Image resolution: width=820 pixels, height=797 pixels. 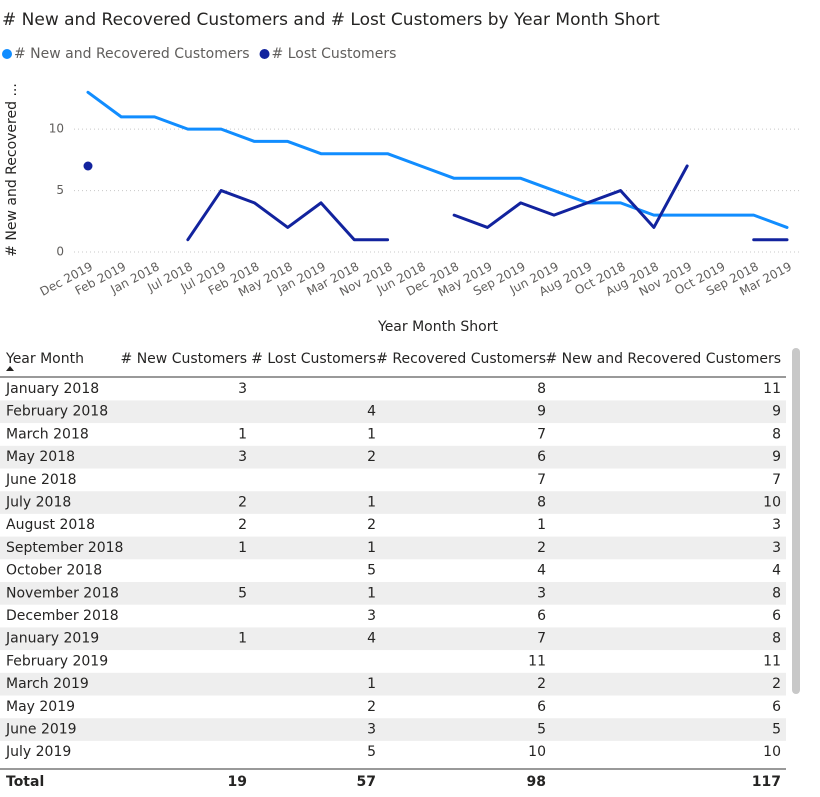 What do you see at coordinates (313, 359) in the screenshot?
I see `column-header: # Lost Customers` at bounding box center [313, 359].